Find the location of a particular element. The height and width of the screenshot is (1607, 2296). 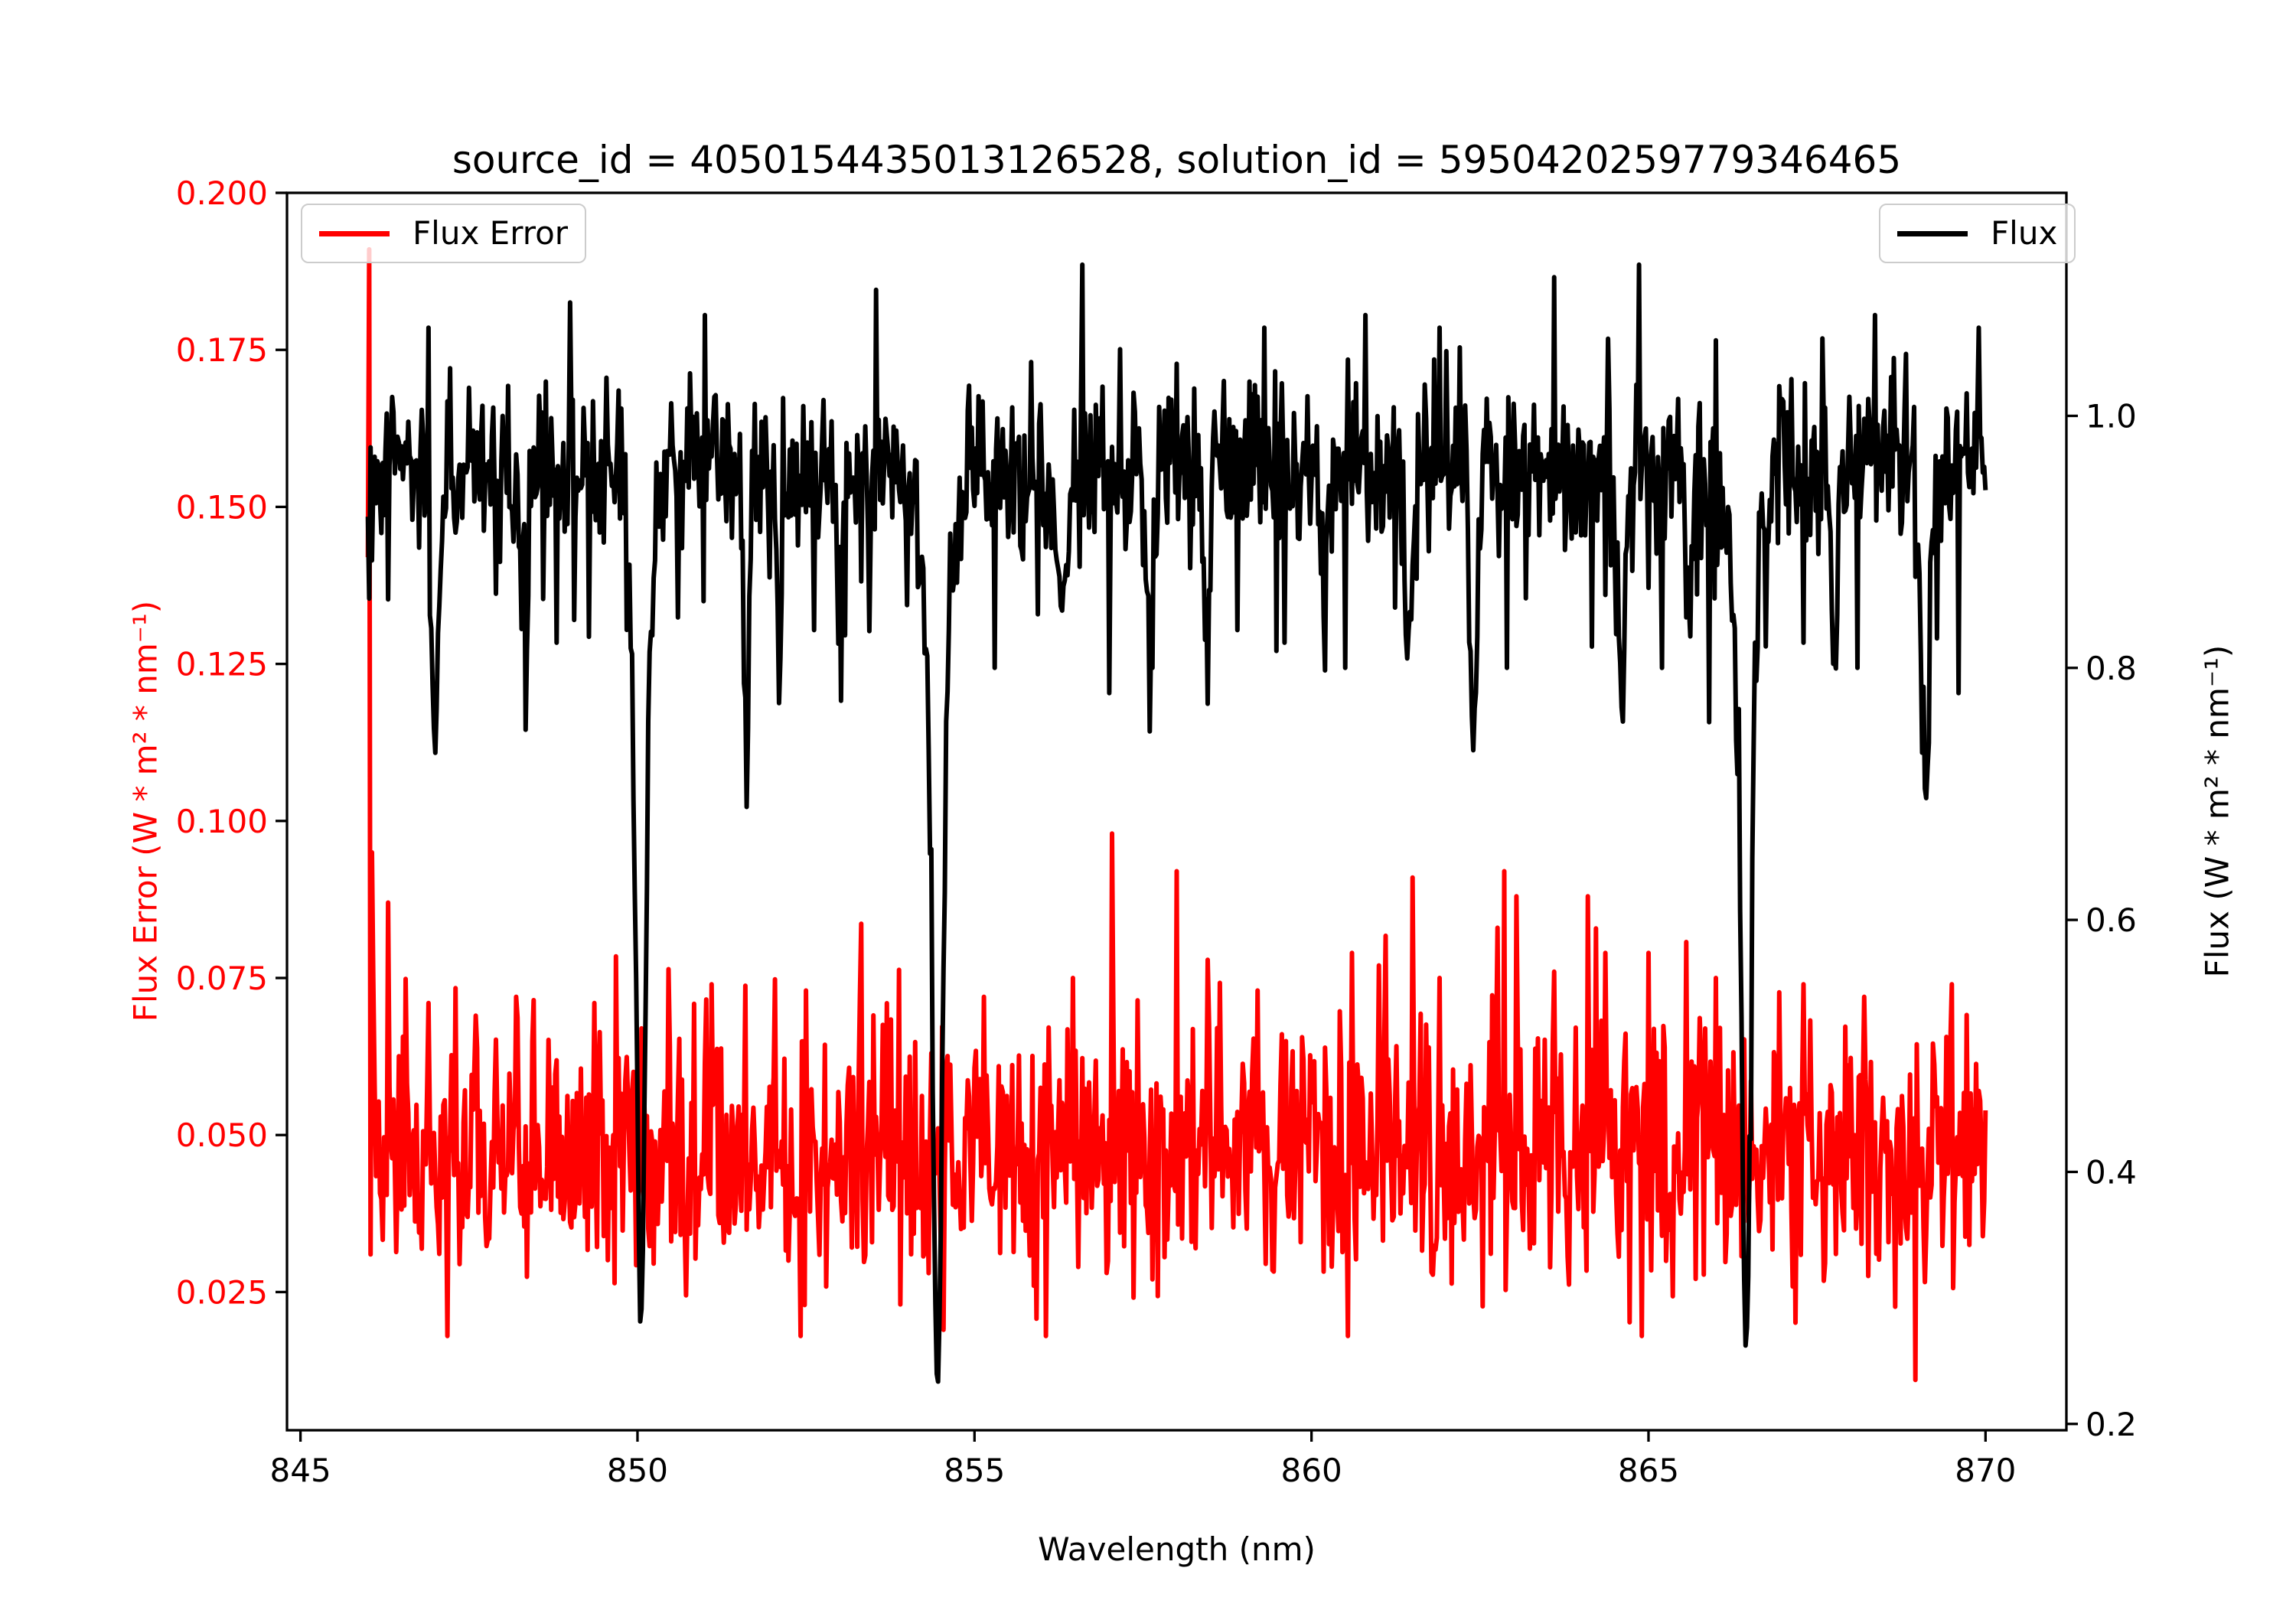

svg-text: 0.050 is located at coordinates (222, 1135).